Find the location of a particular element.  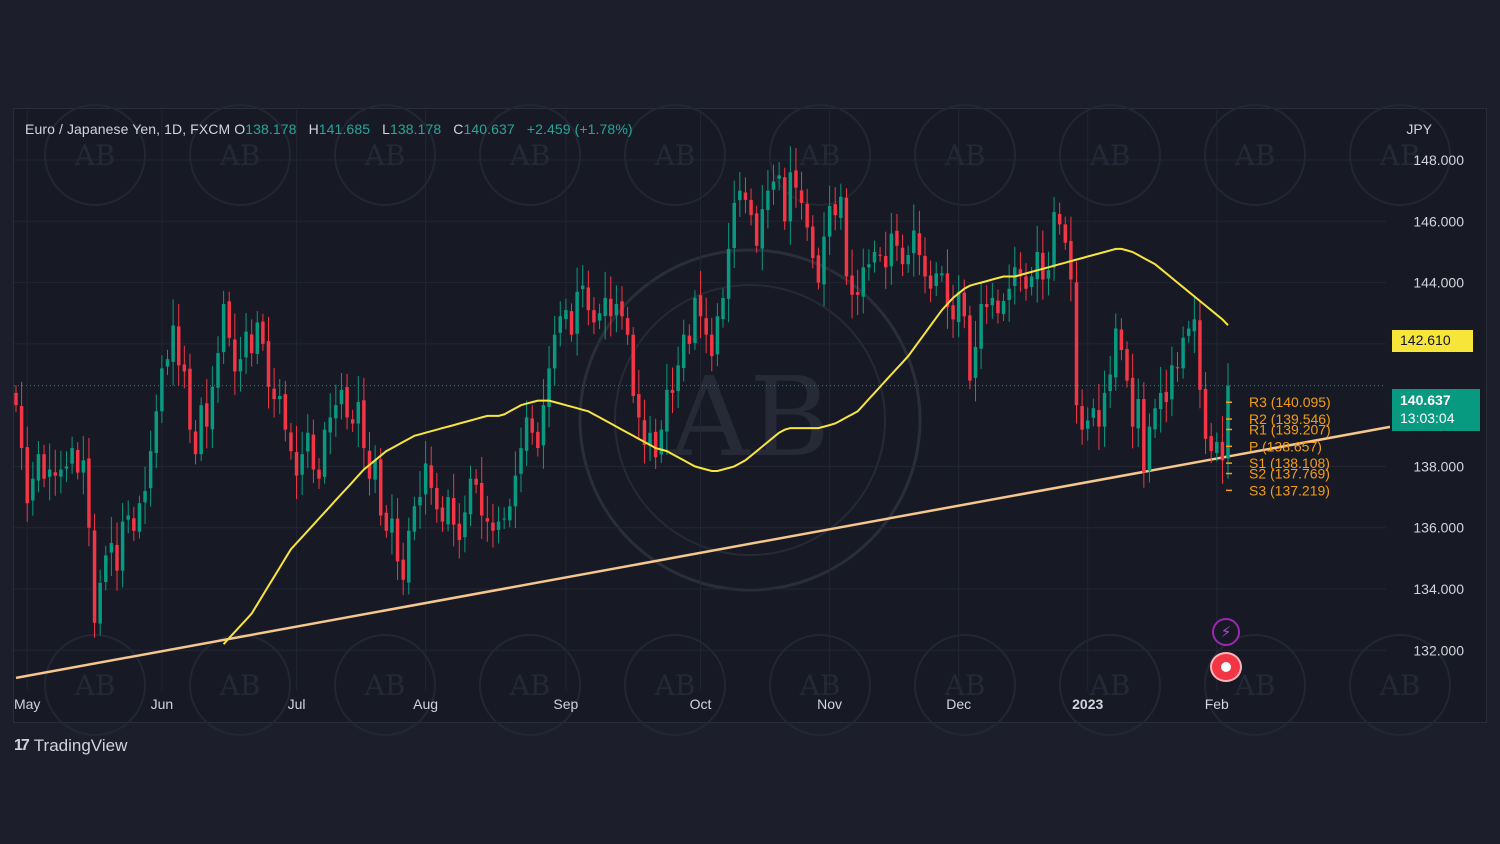

y-tick-label: 138.000 is located at coordinates (1438, 466).